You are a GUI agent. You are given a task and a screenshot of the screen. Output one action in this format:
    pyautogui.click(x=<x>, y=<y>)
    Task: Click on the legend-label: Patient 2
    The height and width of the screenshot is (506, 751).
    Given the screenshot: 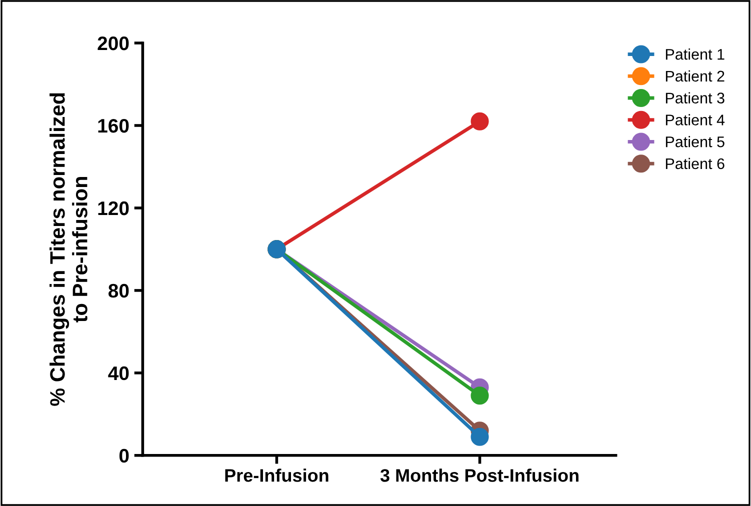 What is the action you would take?
    pyautogui.click(x=695, y=76)
    